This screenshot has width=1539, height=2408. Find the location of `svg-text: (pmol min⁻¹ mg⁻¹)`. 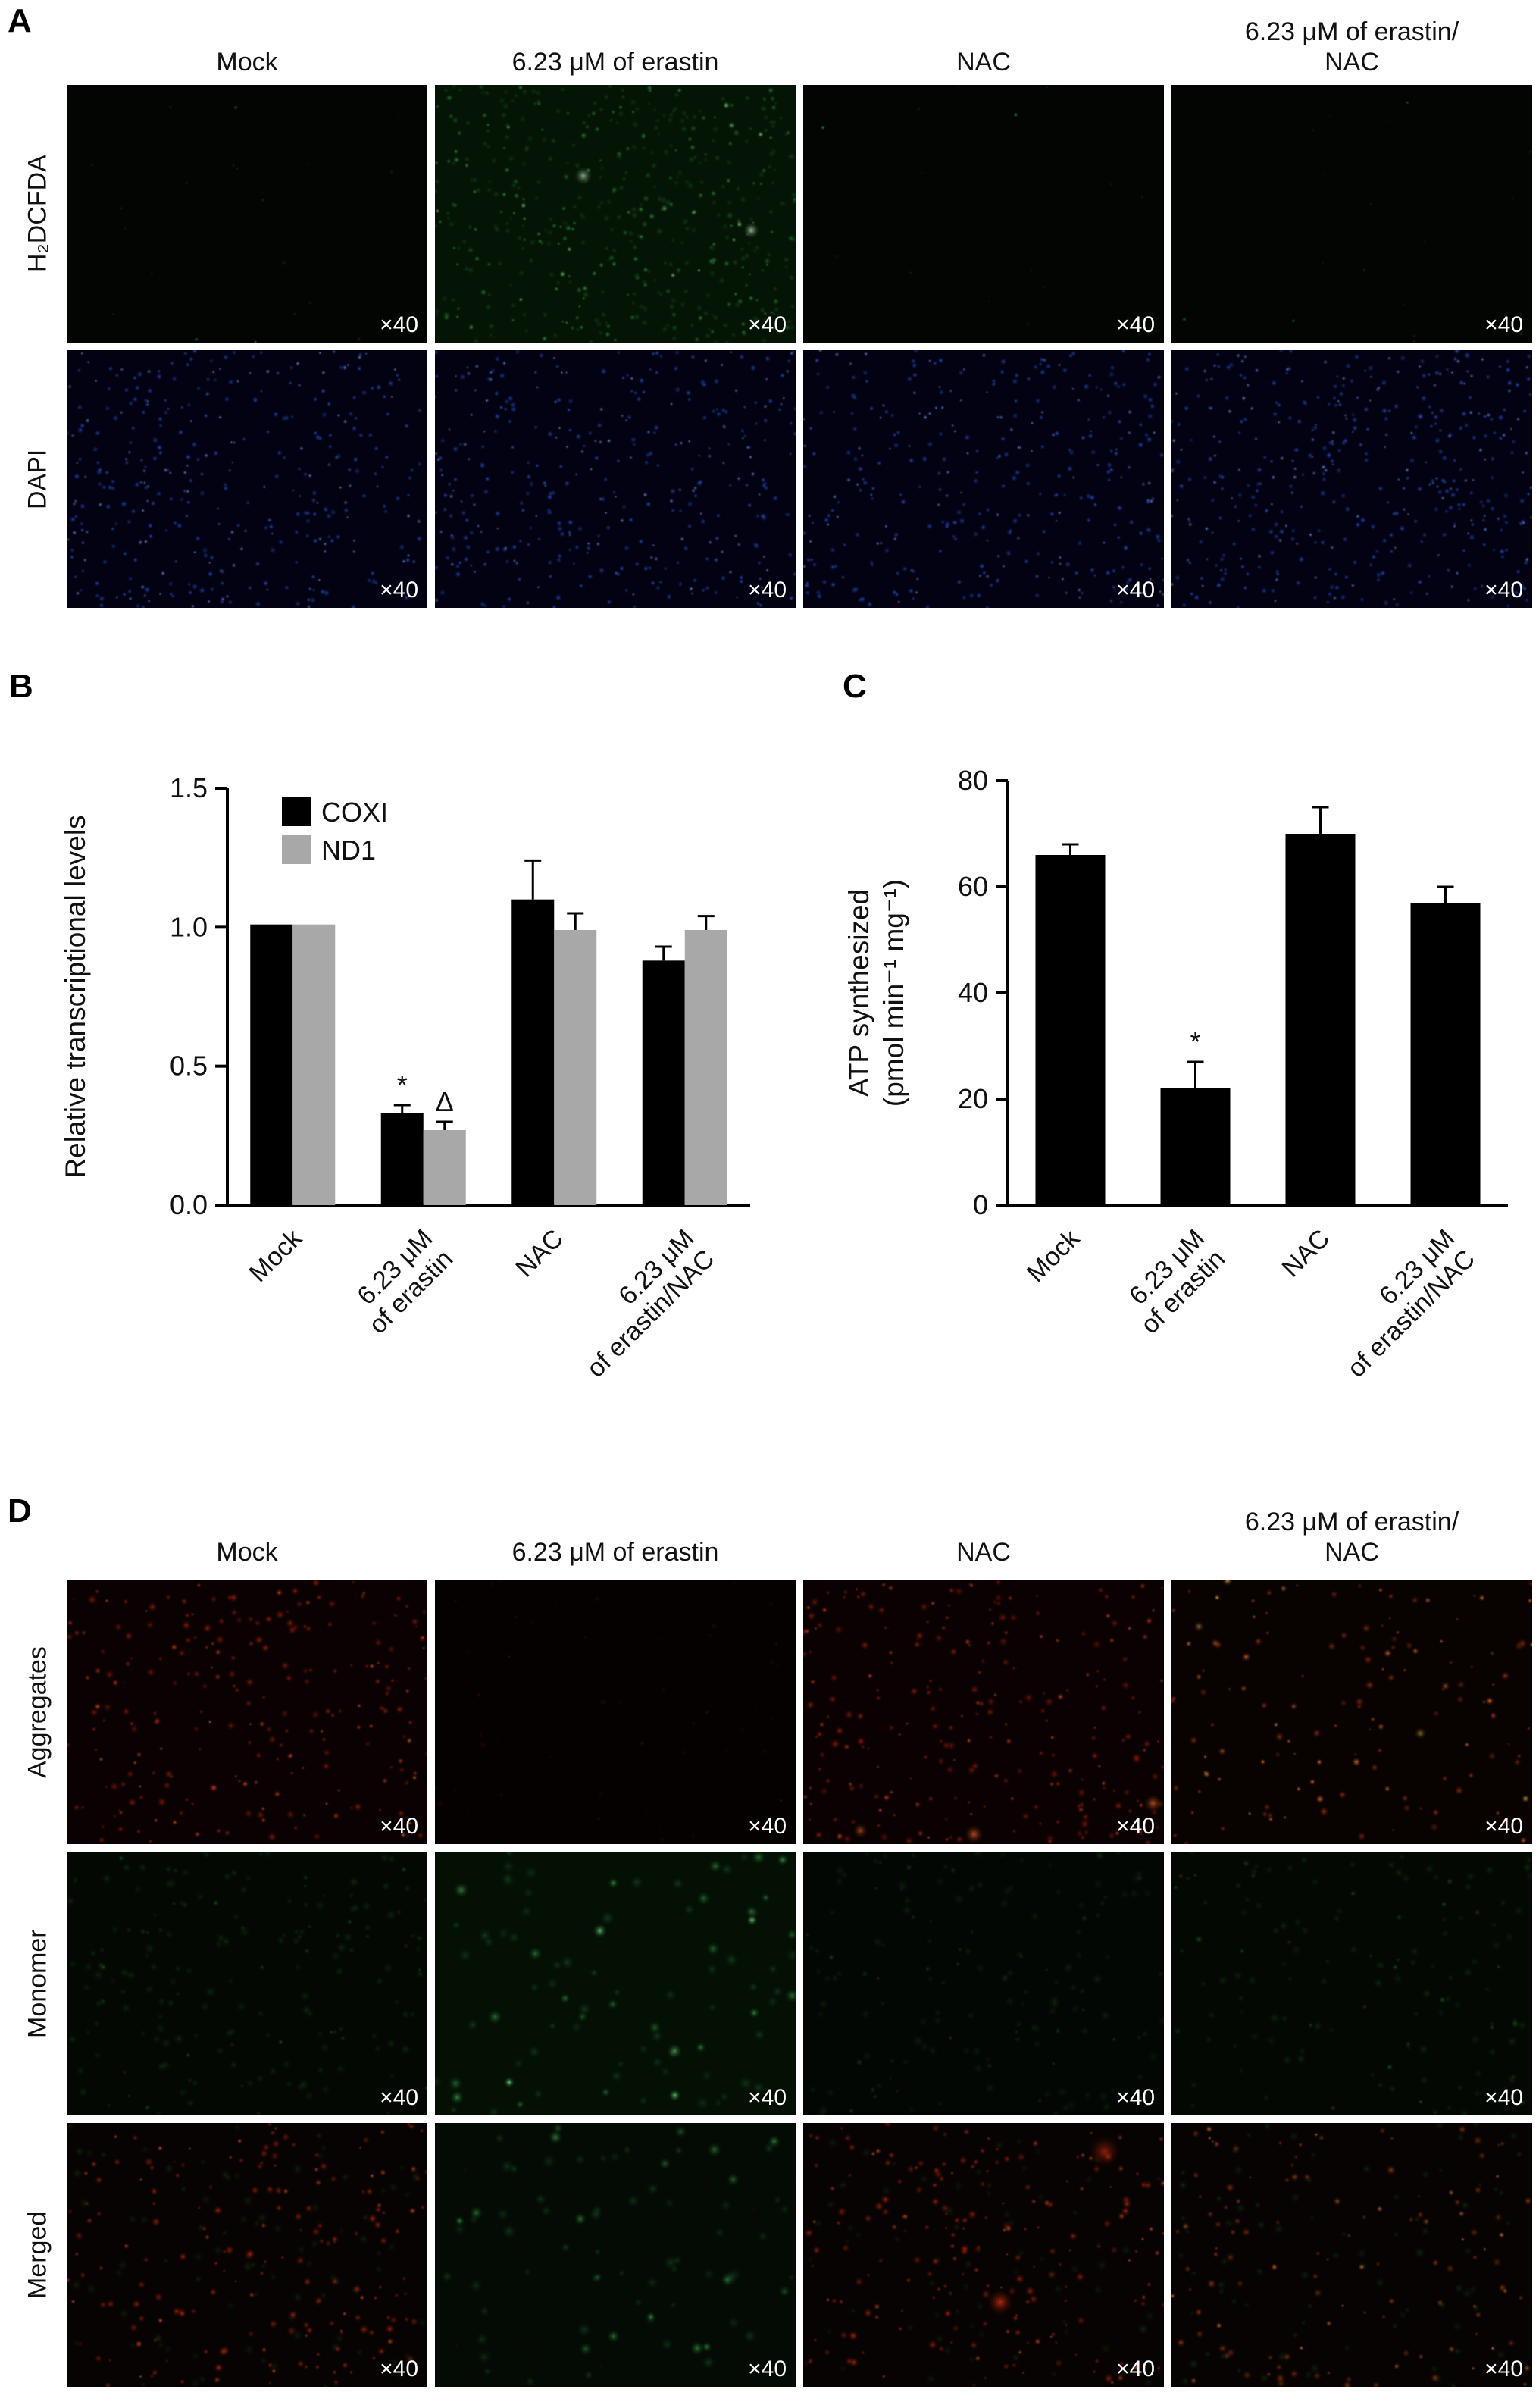

svg-text: (pmol min⁻¹ mg⁻¹) is located at coordinates (893, 993).